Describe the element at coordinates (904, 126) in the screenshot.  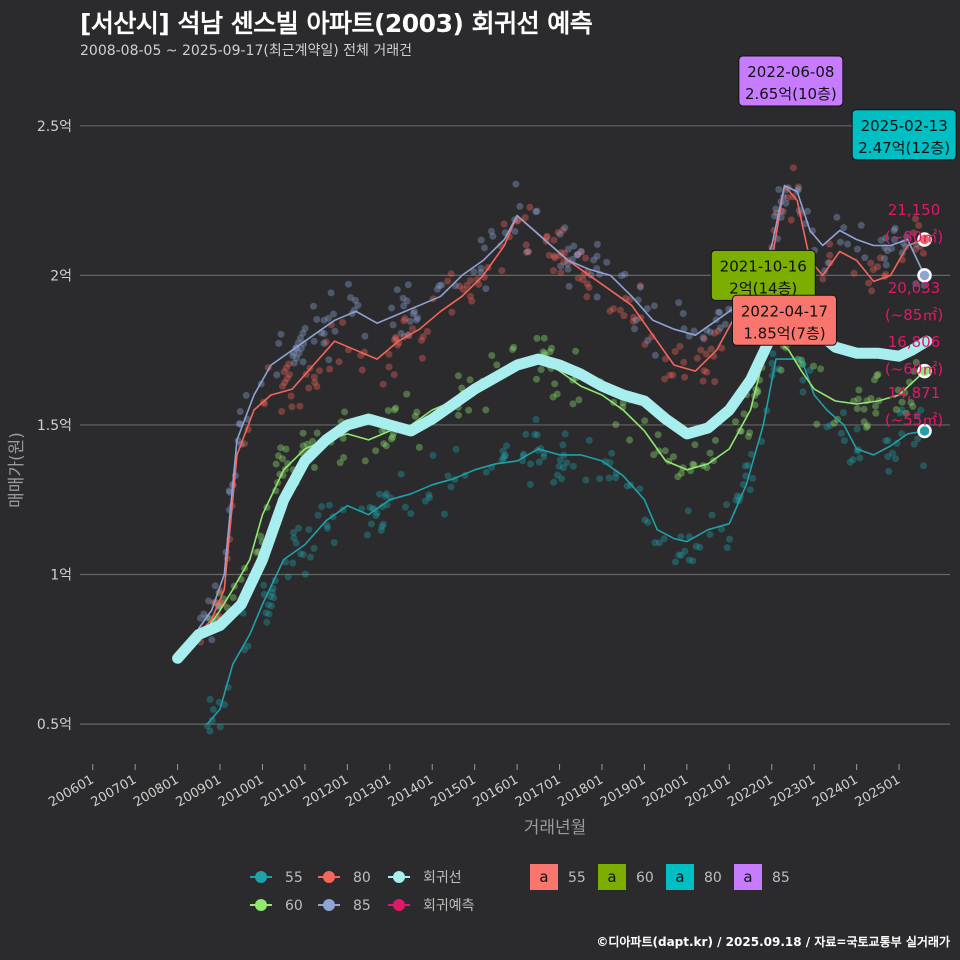
I see `annotation-date: 2025-02-13` at that location.